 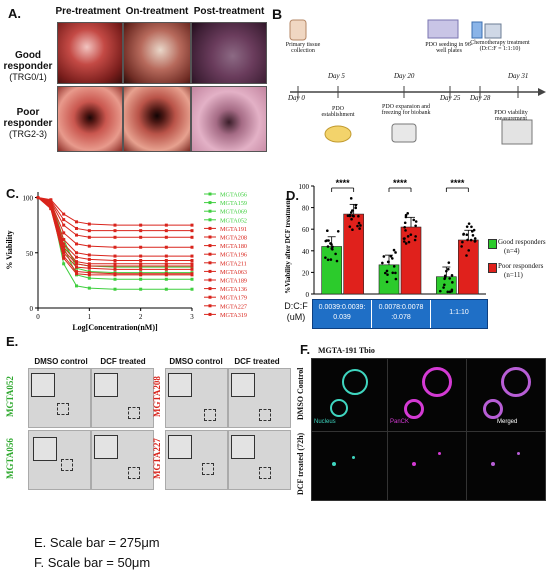 I want to click on e-header-dcf-right: DCF treated, so click(x=257, y=361).